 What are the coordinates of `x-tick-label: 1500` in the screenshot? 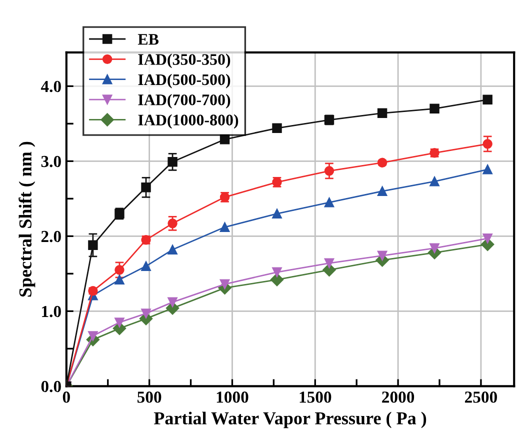 It's located at (316, 397).